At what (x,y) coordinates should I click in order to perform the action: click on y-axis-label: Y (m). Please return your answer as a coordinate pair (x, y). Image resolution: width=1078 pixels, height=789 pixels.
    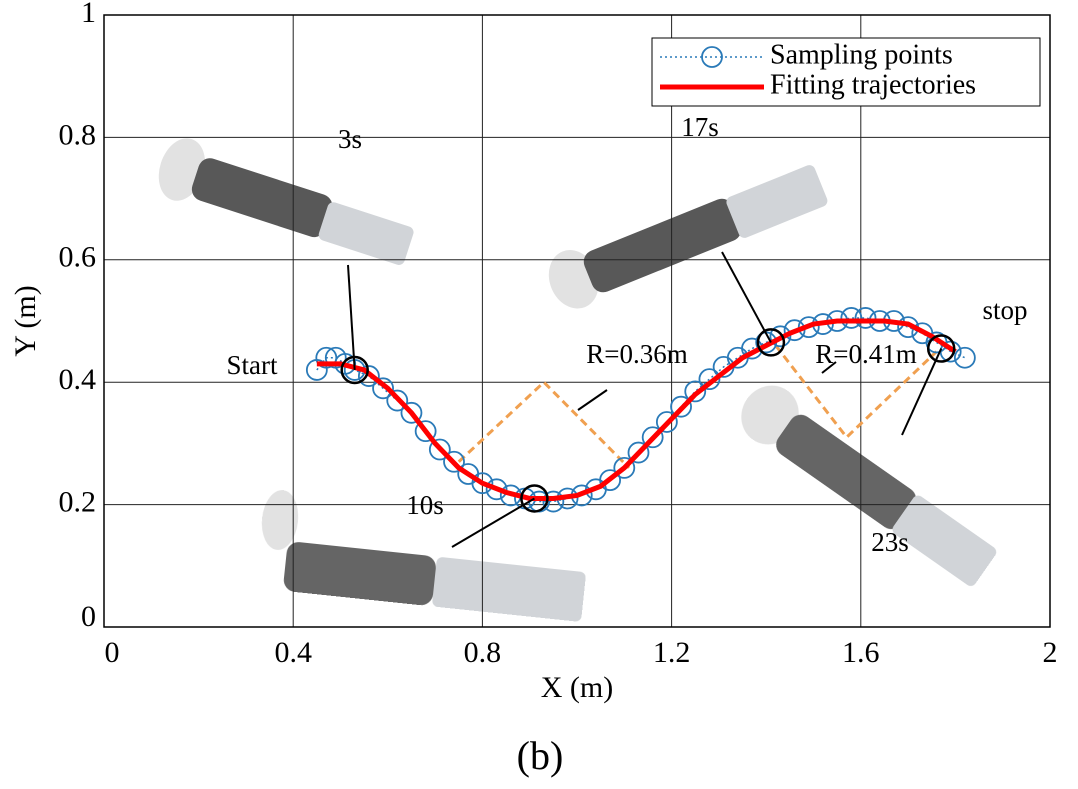
    Looking at the image, I should click on (25, 320).